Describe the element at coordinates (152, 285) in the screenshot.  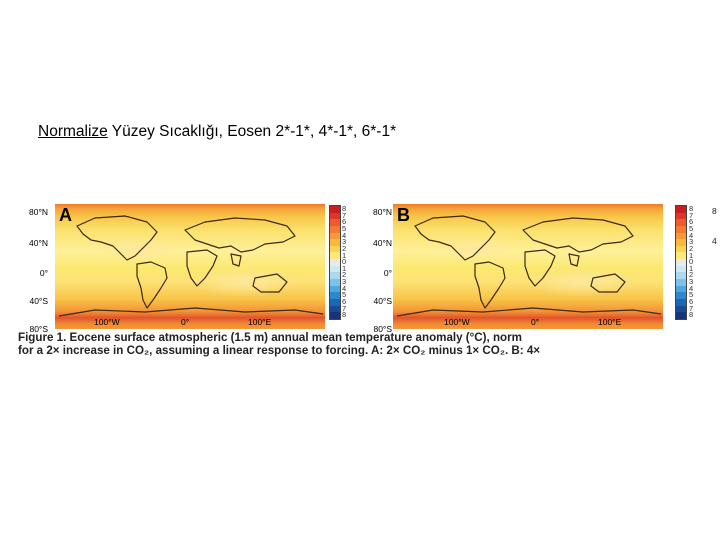
I see `south-america-outline` at that location.